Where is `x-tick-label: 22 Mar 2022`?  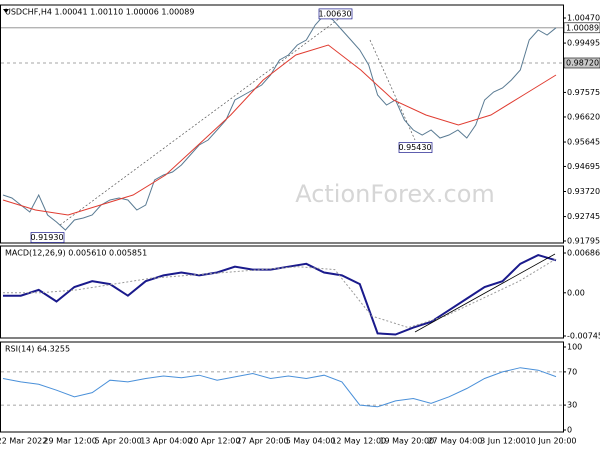
x-tick-label: 22 Mar 2022 is located at coordinates (23, 441).